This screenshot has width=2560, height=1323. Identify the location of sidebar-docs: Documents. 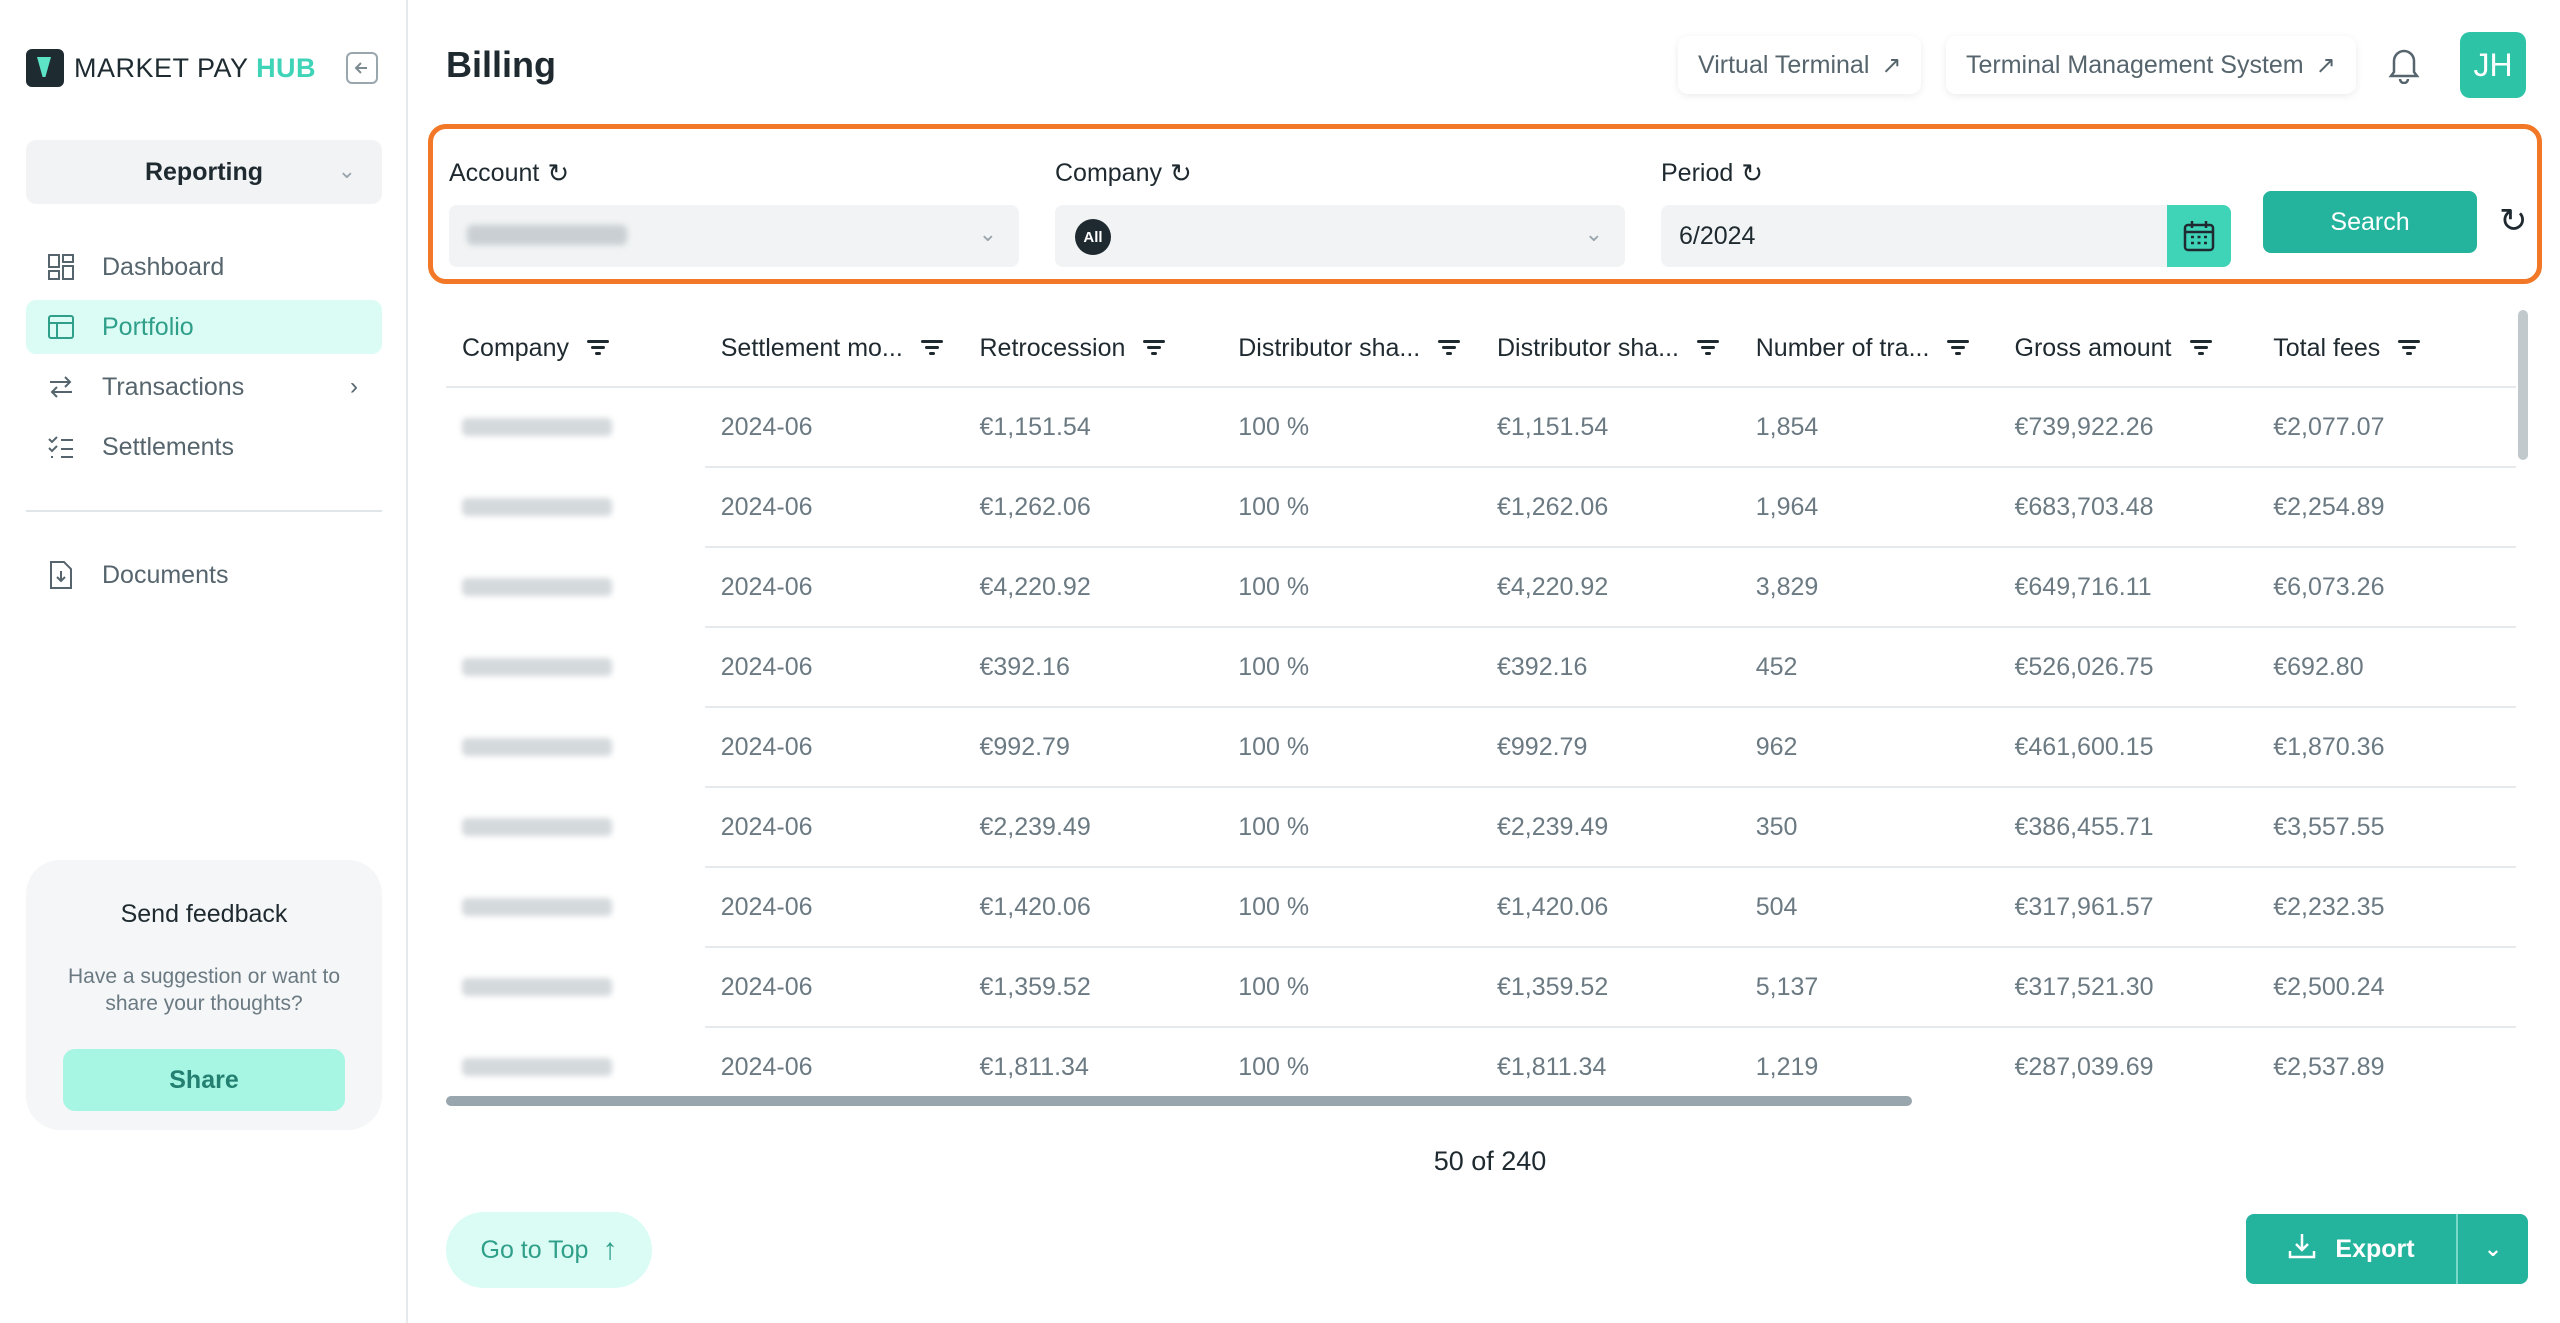
(204, 578).